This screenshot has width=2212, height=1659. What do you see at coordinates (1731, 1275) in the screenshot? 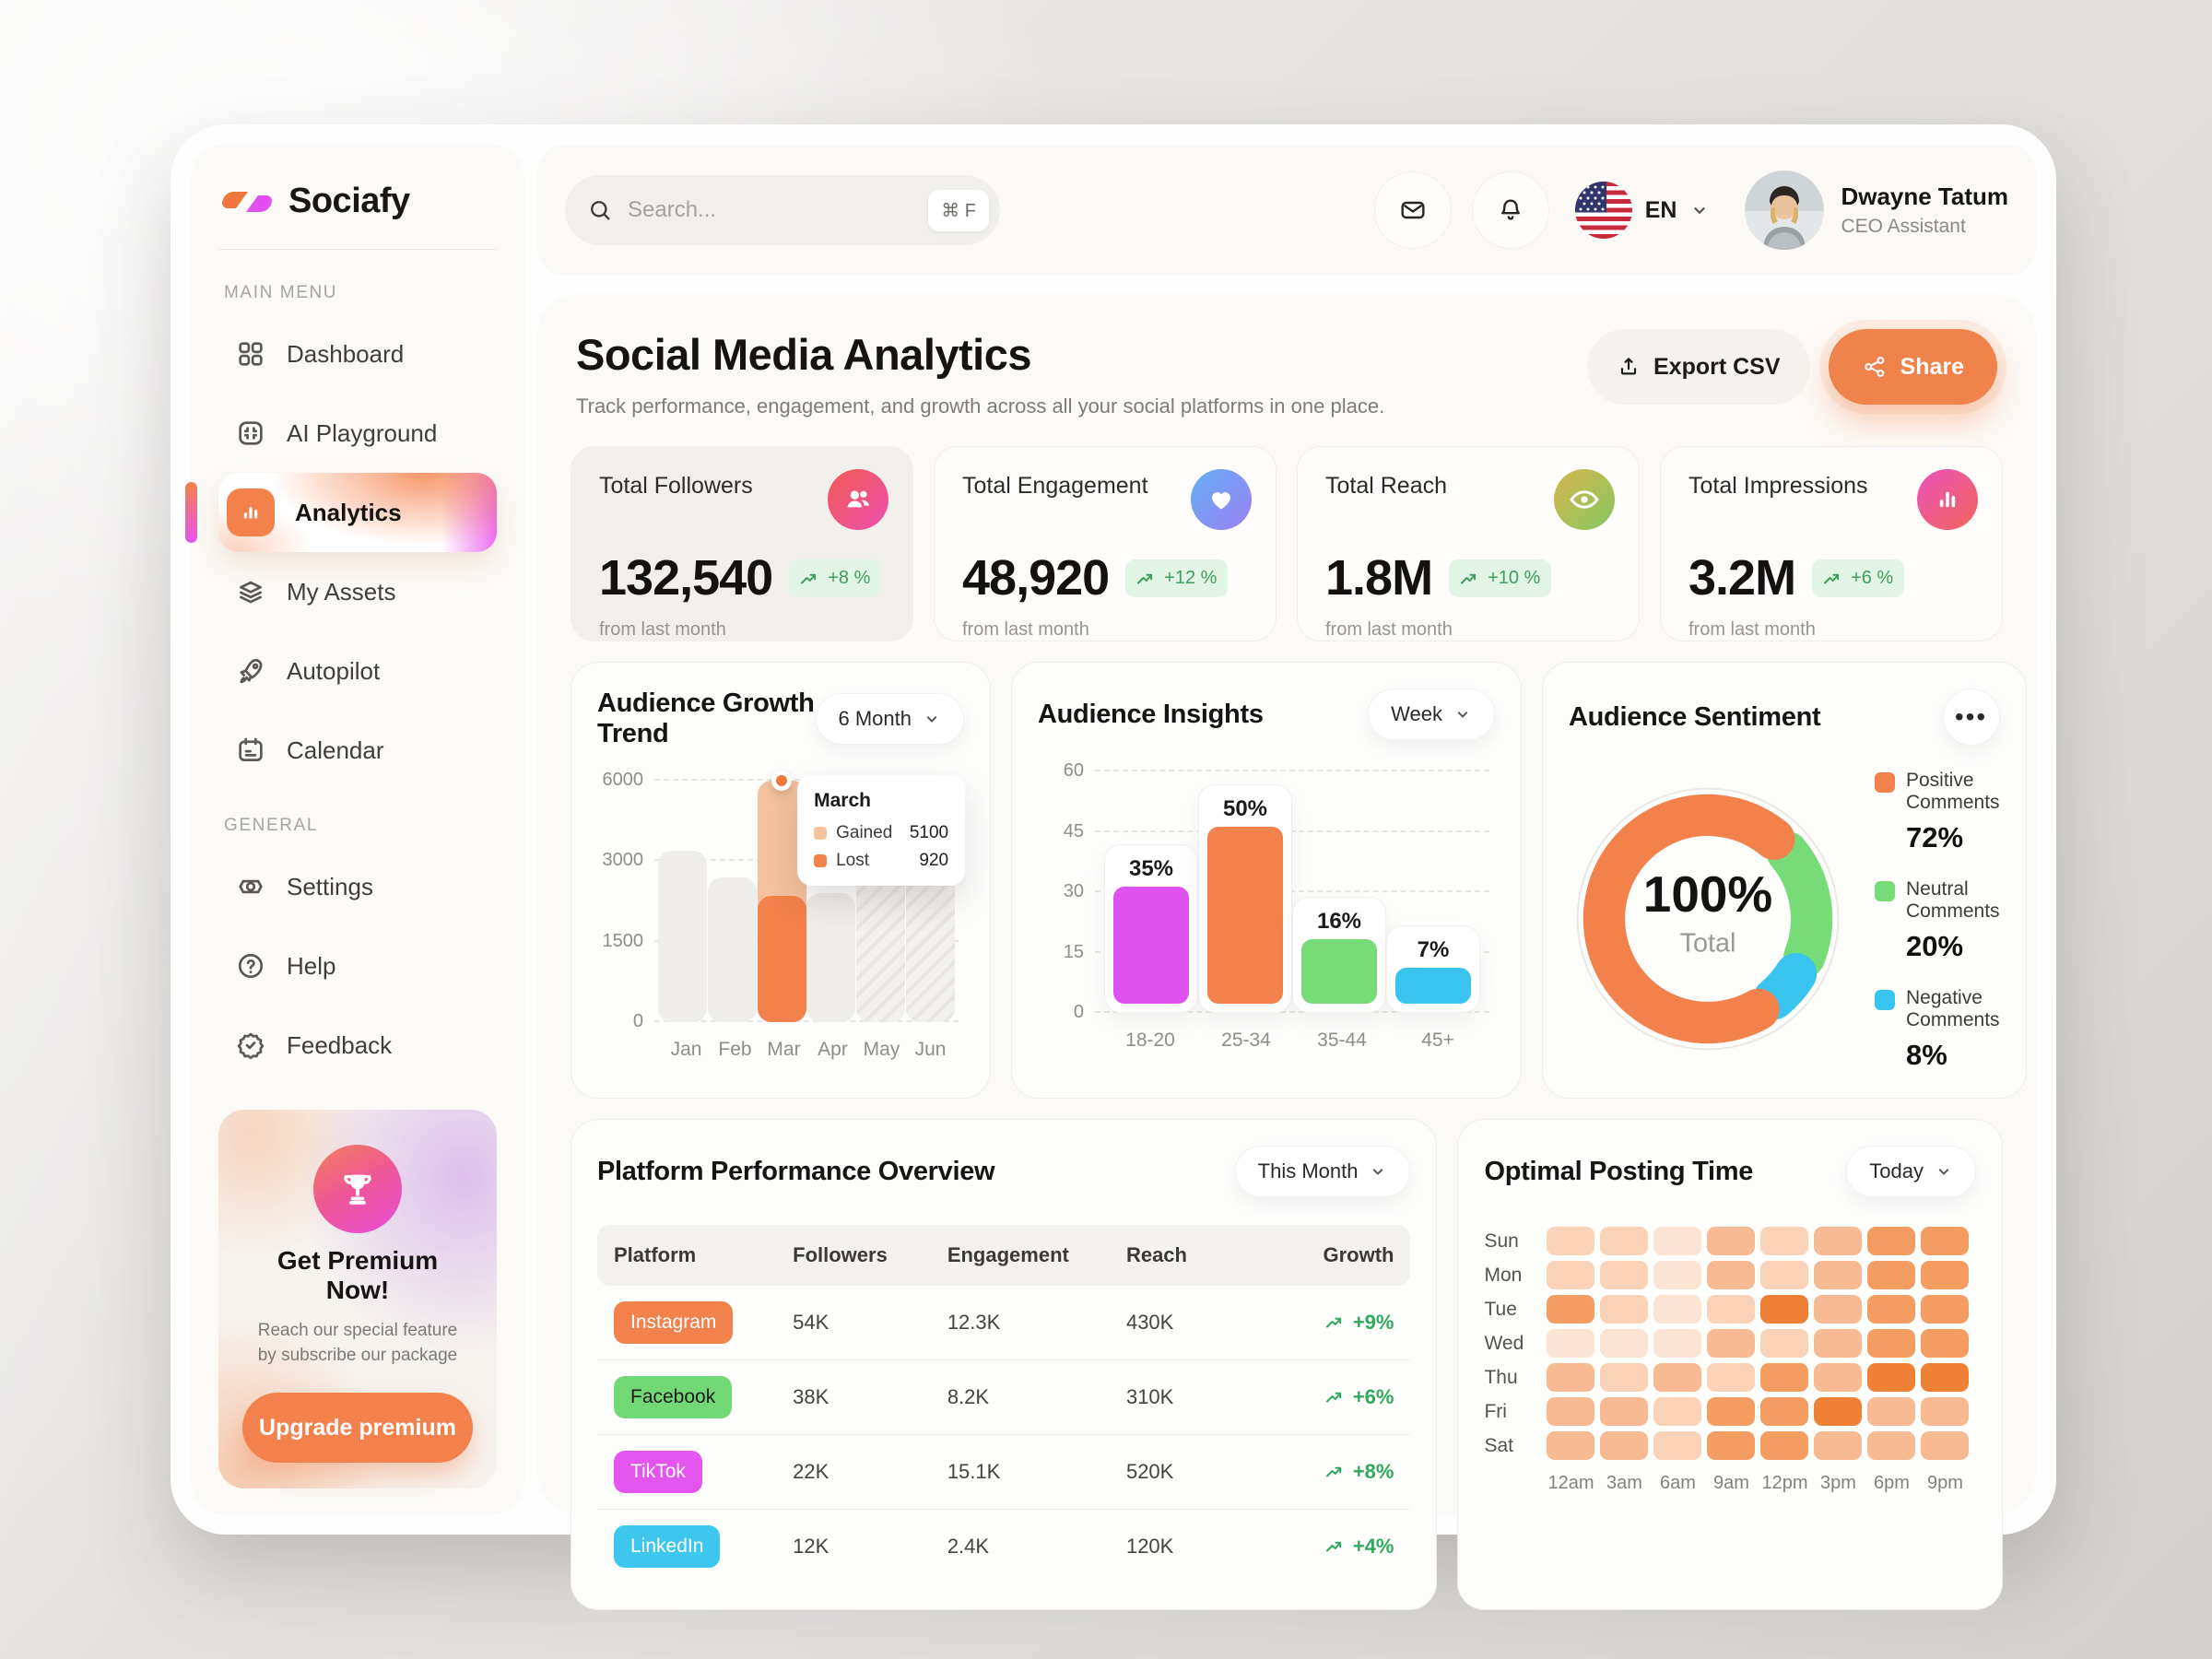
I see `heatmap-cell-mon-9am` at bounding box center [1731, 1275].